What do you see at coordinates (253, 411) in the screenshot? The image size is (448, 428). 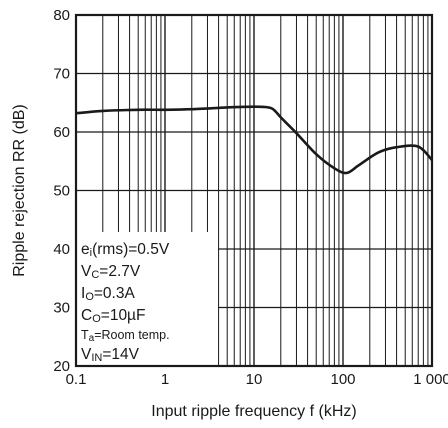 I see `x-axis-title: Input ripple frequency f (kHz)` at bounding box center [253, 411].